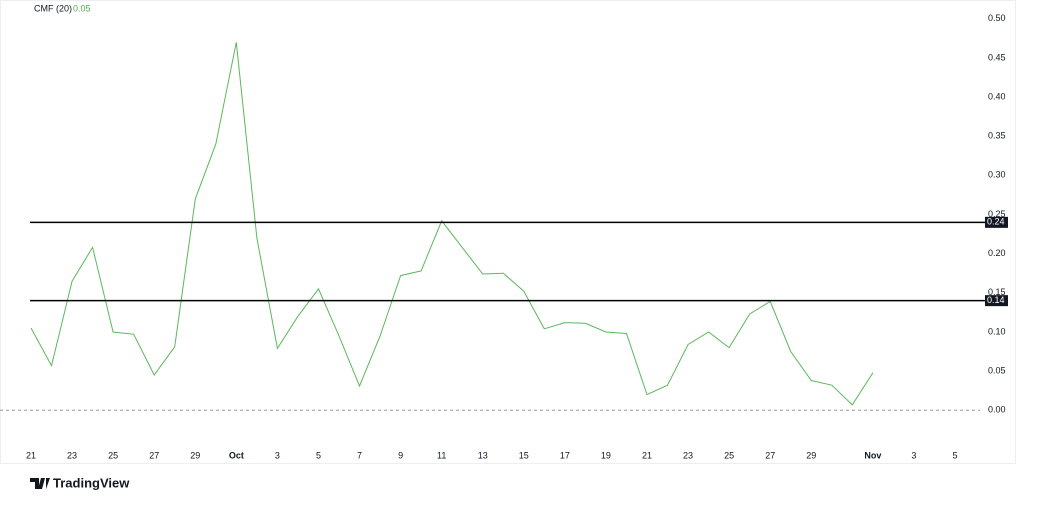  What do you see at coordinates (606, 455) in the screenshot?
I see `x-tick-label: 19` at bounding box center [606, 455].